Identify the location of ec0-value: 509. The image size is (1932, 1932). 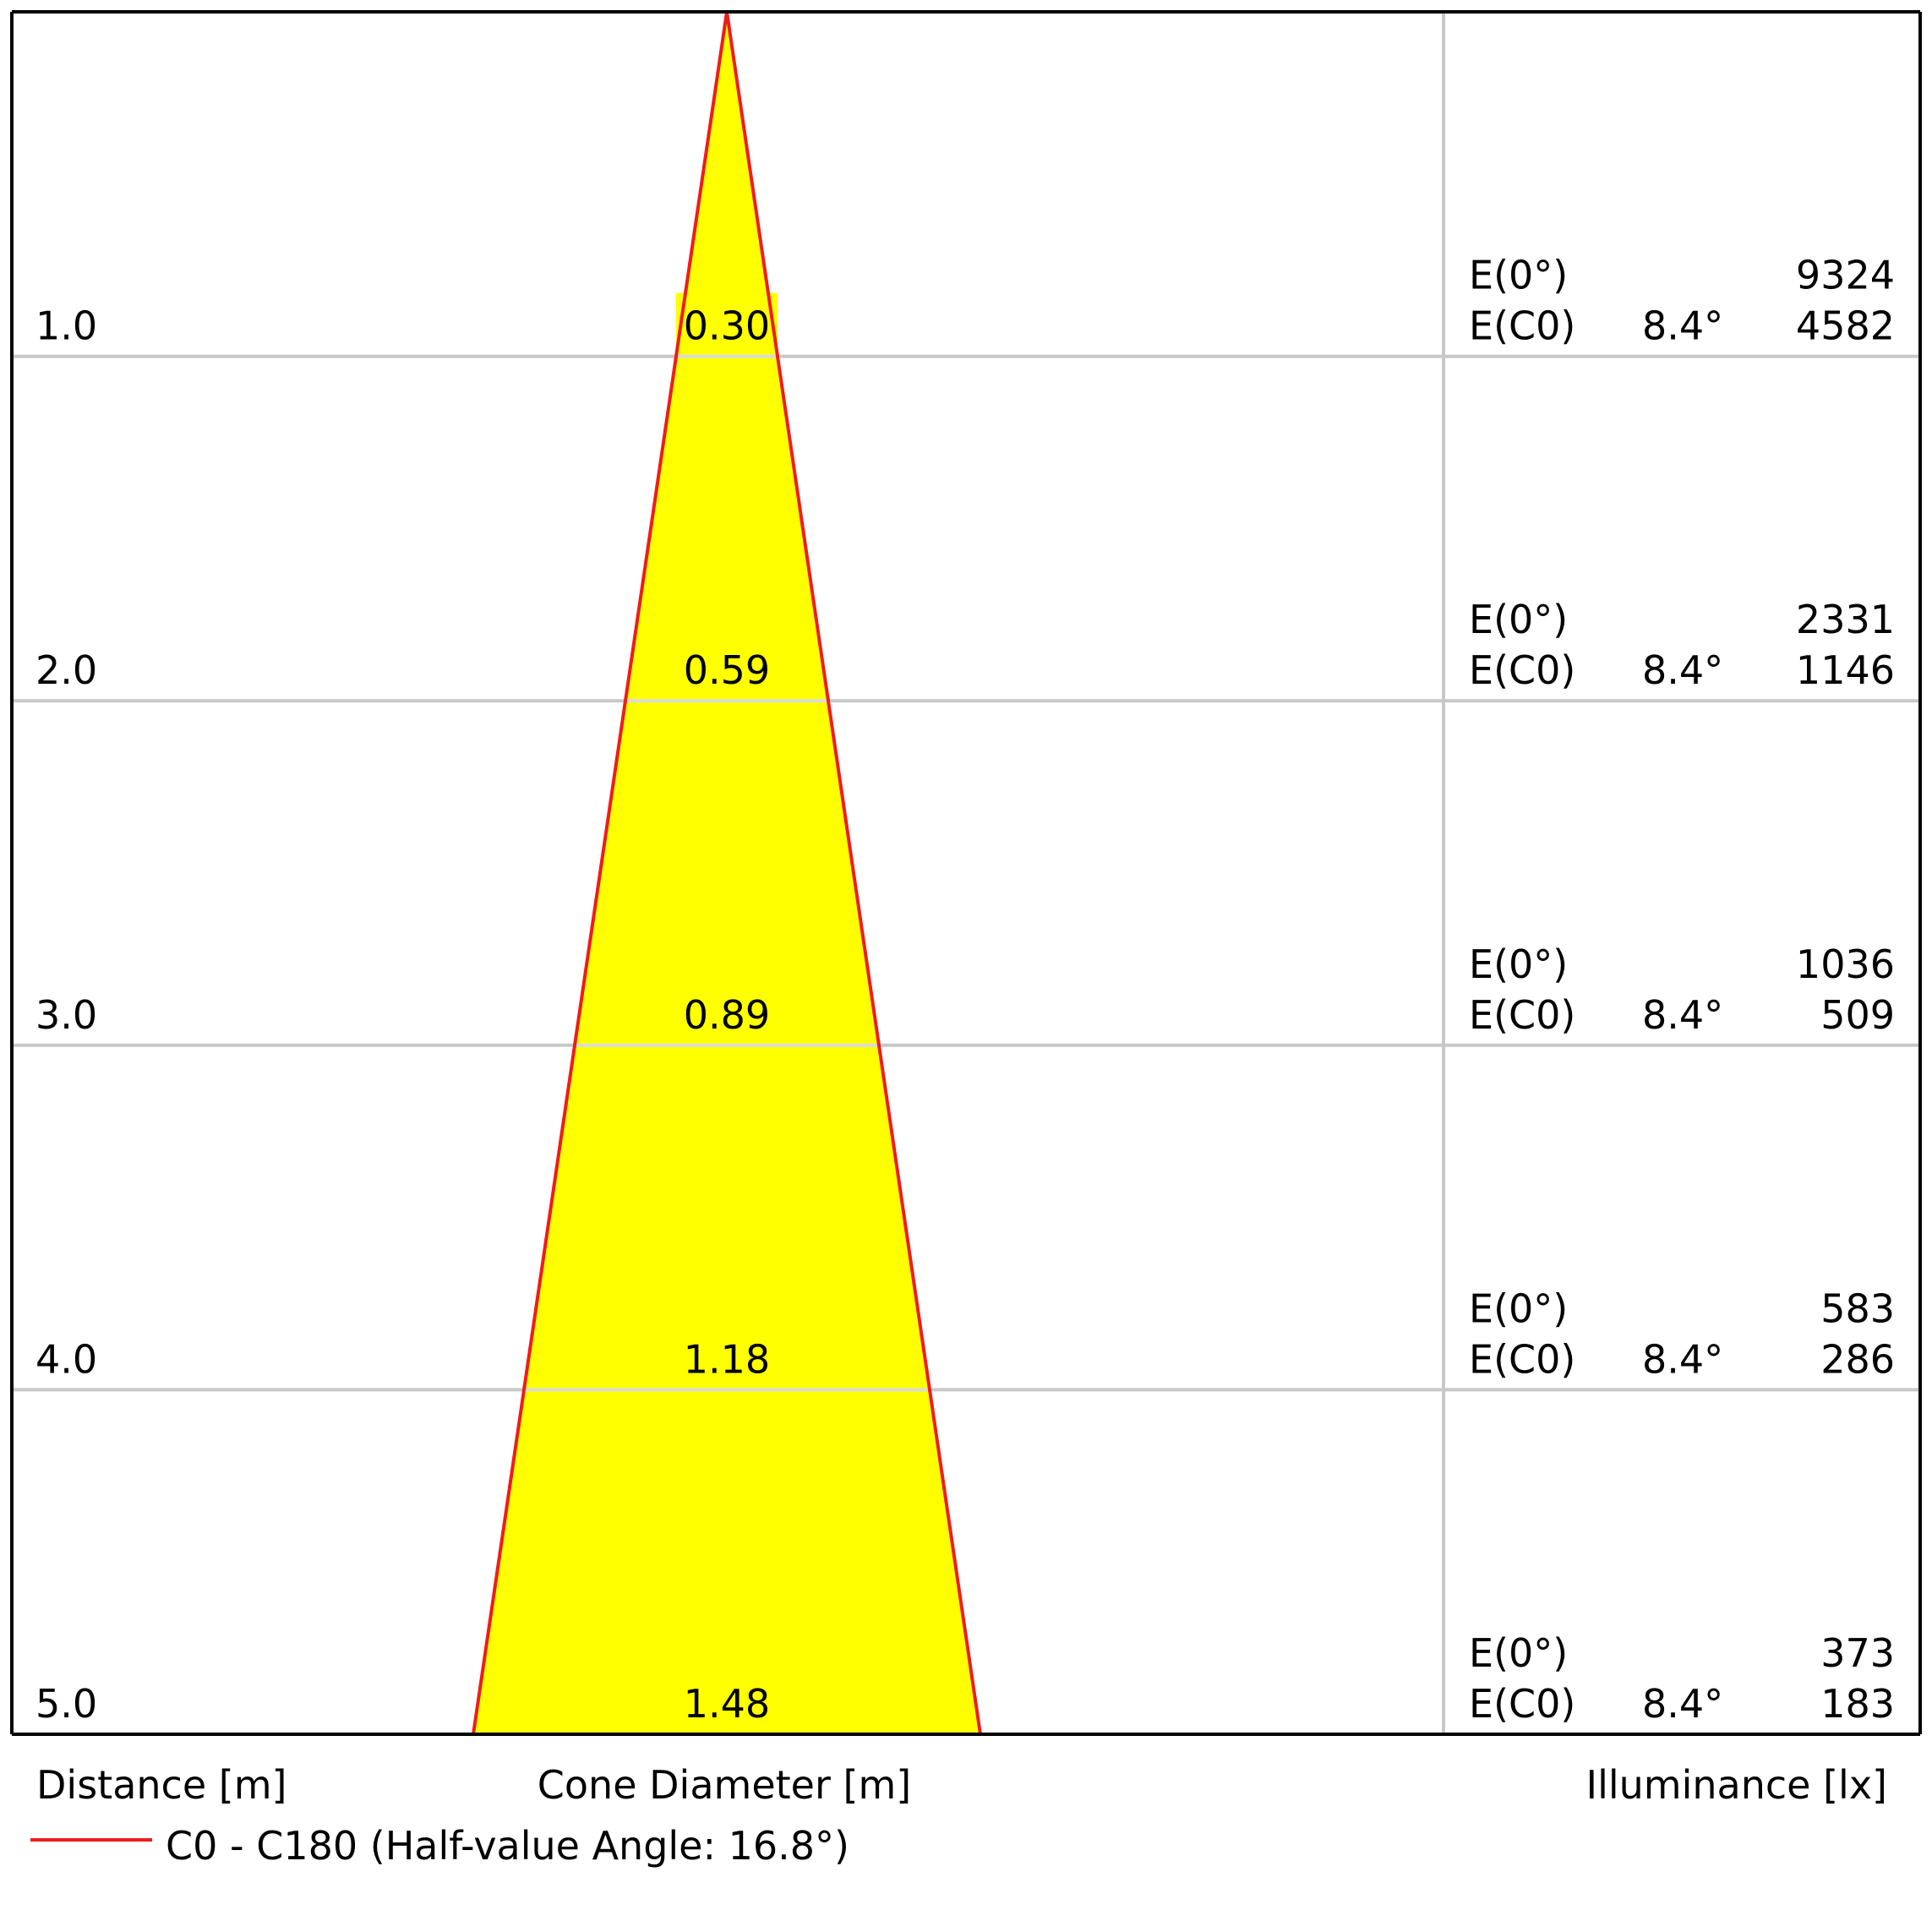
(1857, 1015).